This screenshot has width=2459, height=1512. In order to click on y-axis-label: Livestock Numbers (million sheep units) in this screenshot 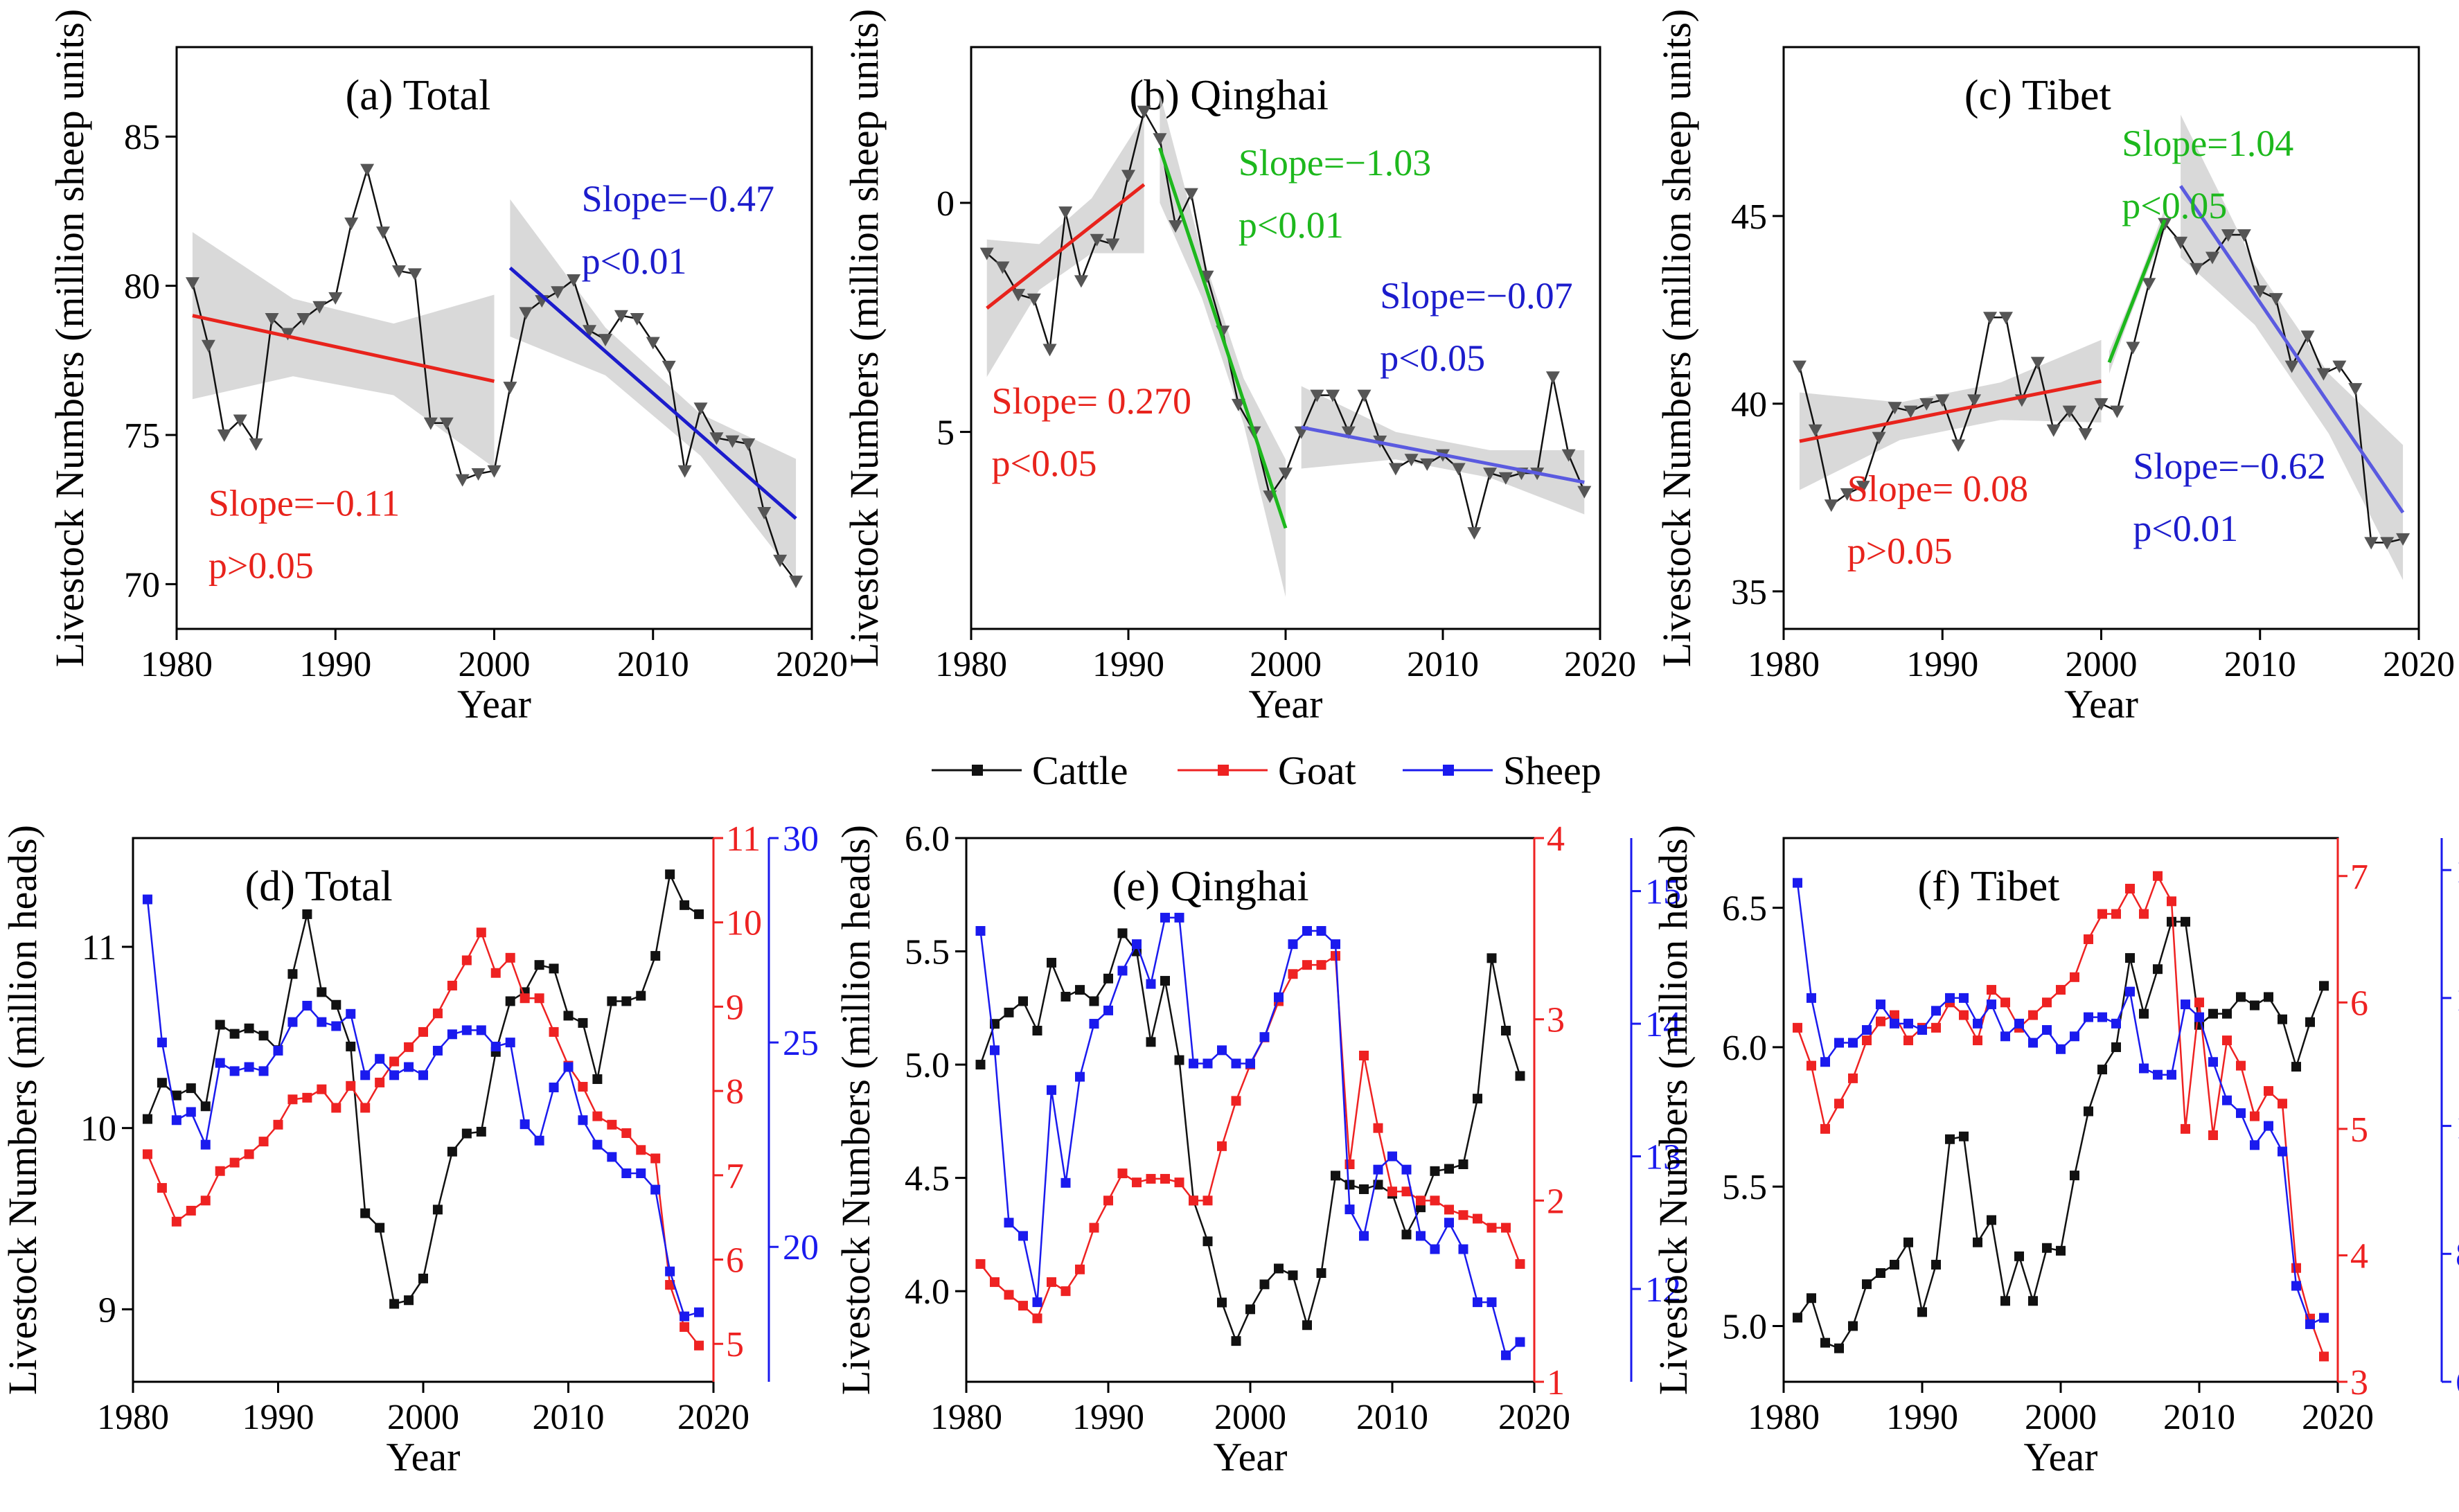, I will do `click(69, 338)`.